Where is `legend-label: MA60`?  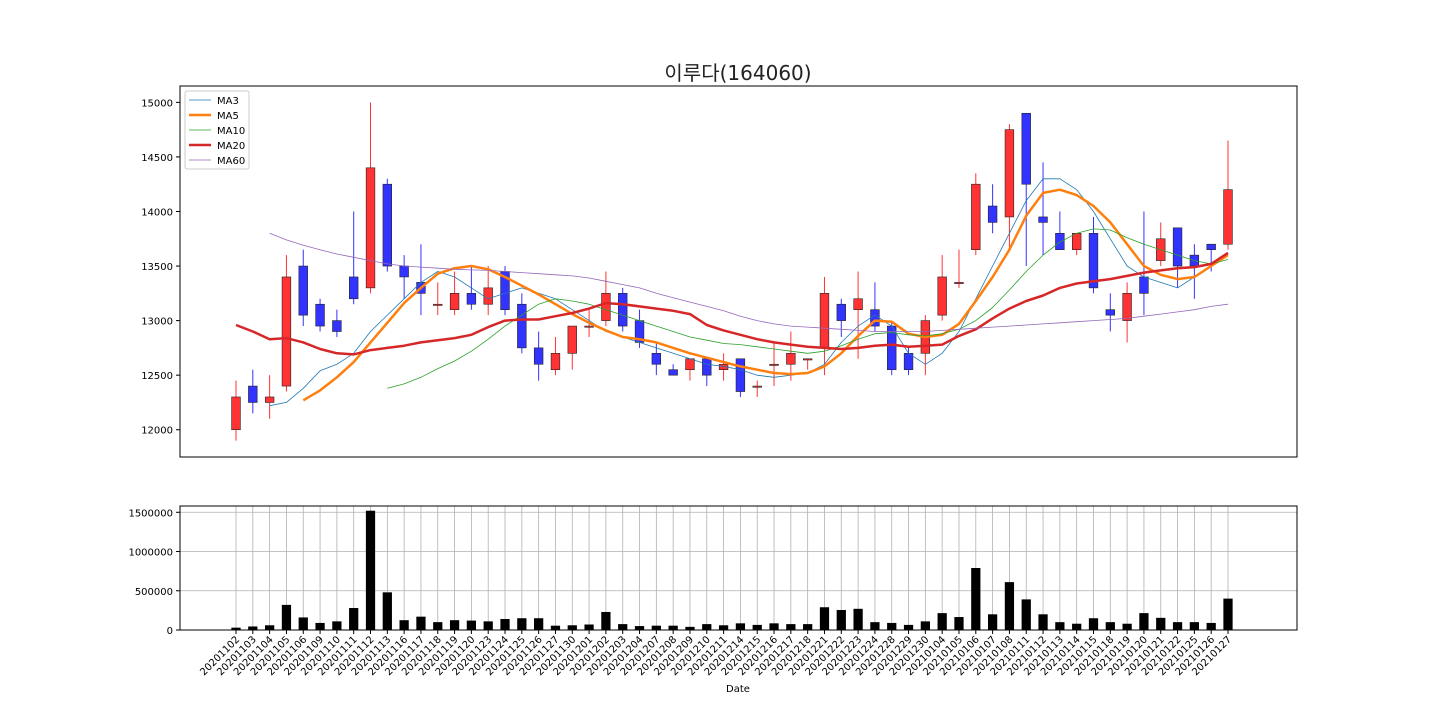 legend-label: MA60 is located at coordinates (231, 161).